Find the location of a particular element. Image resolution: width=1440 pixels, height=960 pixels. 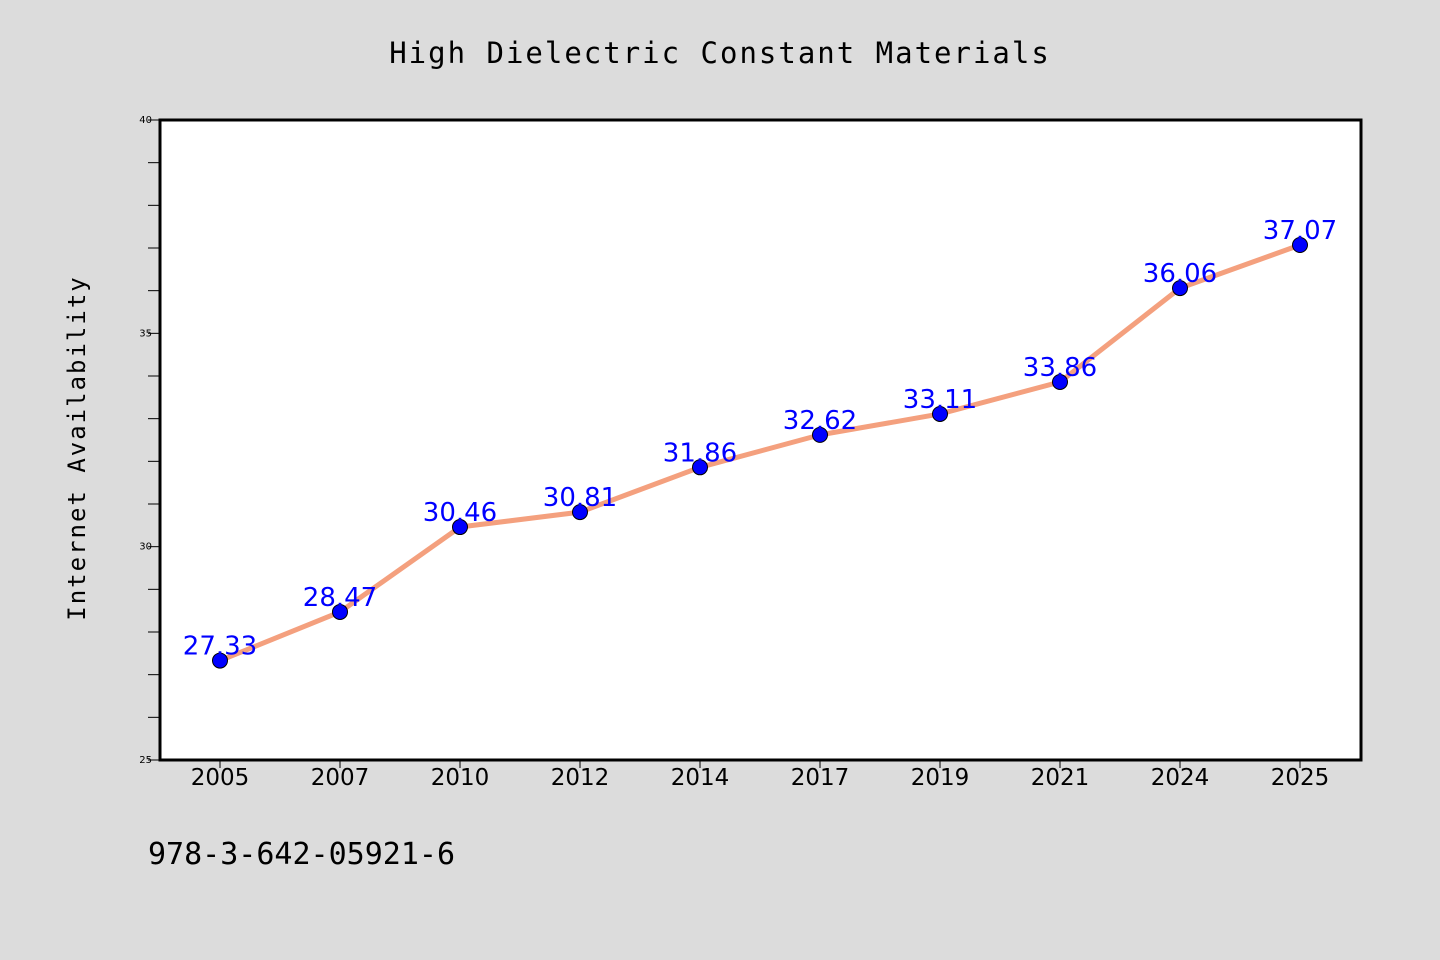

y-axis: 25 30 35 40 is located at coordinates (149, 440).